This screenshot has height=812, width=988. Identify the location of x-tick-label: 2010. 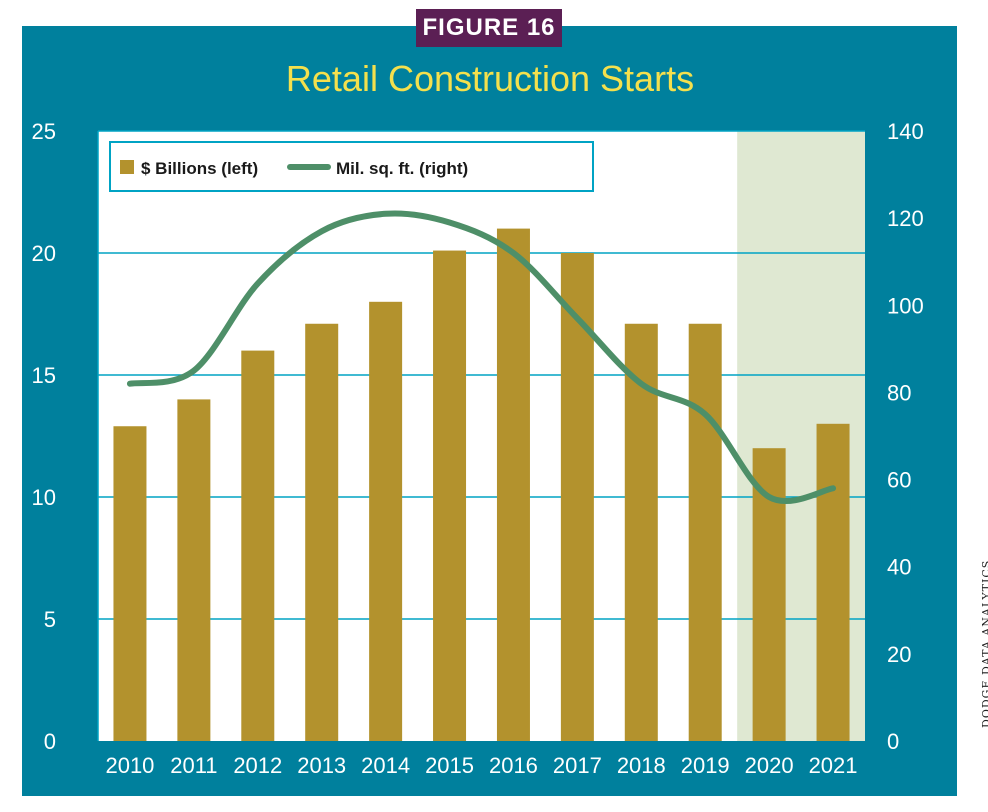
(129, 765).